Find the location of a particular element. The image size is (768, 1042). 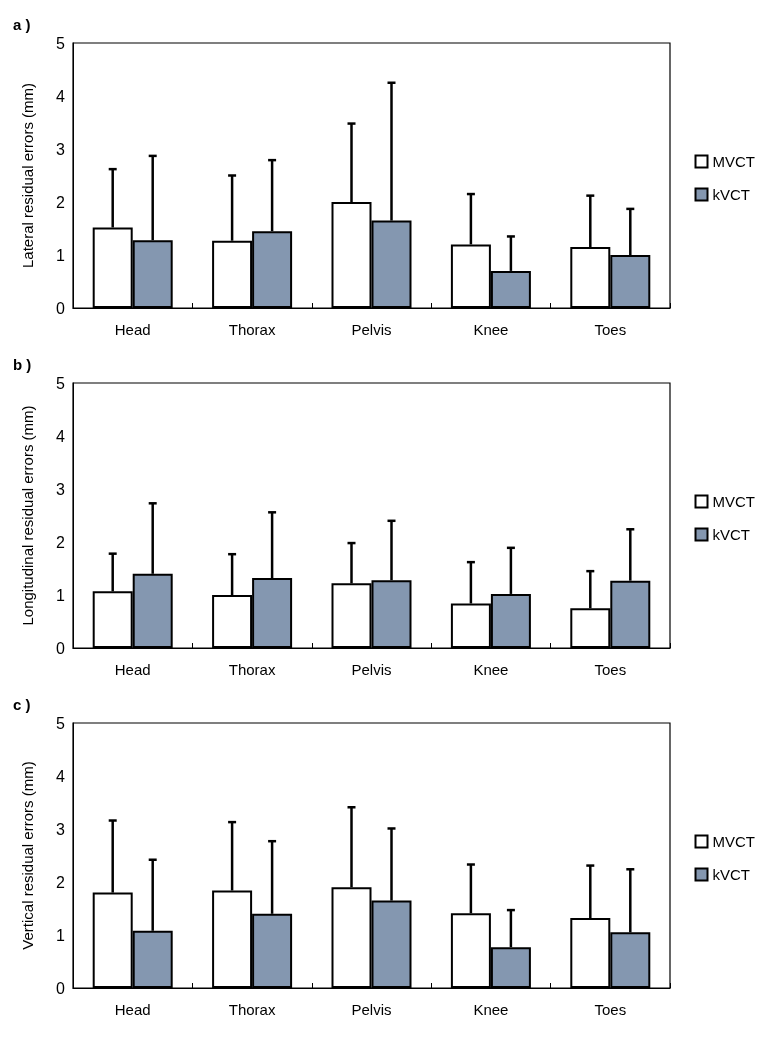

chart-title: b ) is located at coordinates (22, 364).